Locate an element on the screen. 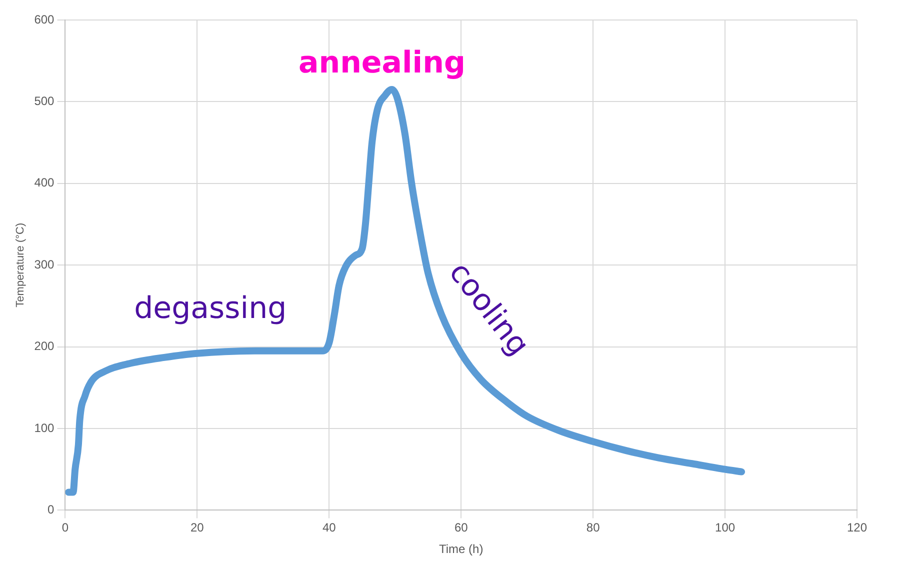  y-tick-label: 400 is located at coordinates (44, 183).